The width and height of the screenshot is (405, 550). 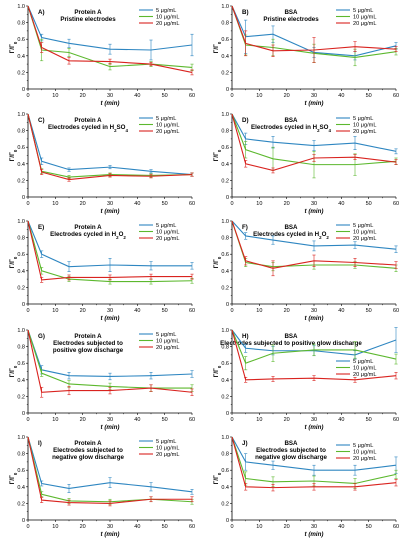 I want to click on panel-letter: J), so click(x=245, y=443).